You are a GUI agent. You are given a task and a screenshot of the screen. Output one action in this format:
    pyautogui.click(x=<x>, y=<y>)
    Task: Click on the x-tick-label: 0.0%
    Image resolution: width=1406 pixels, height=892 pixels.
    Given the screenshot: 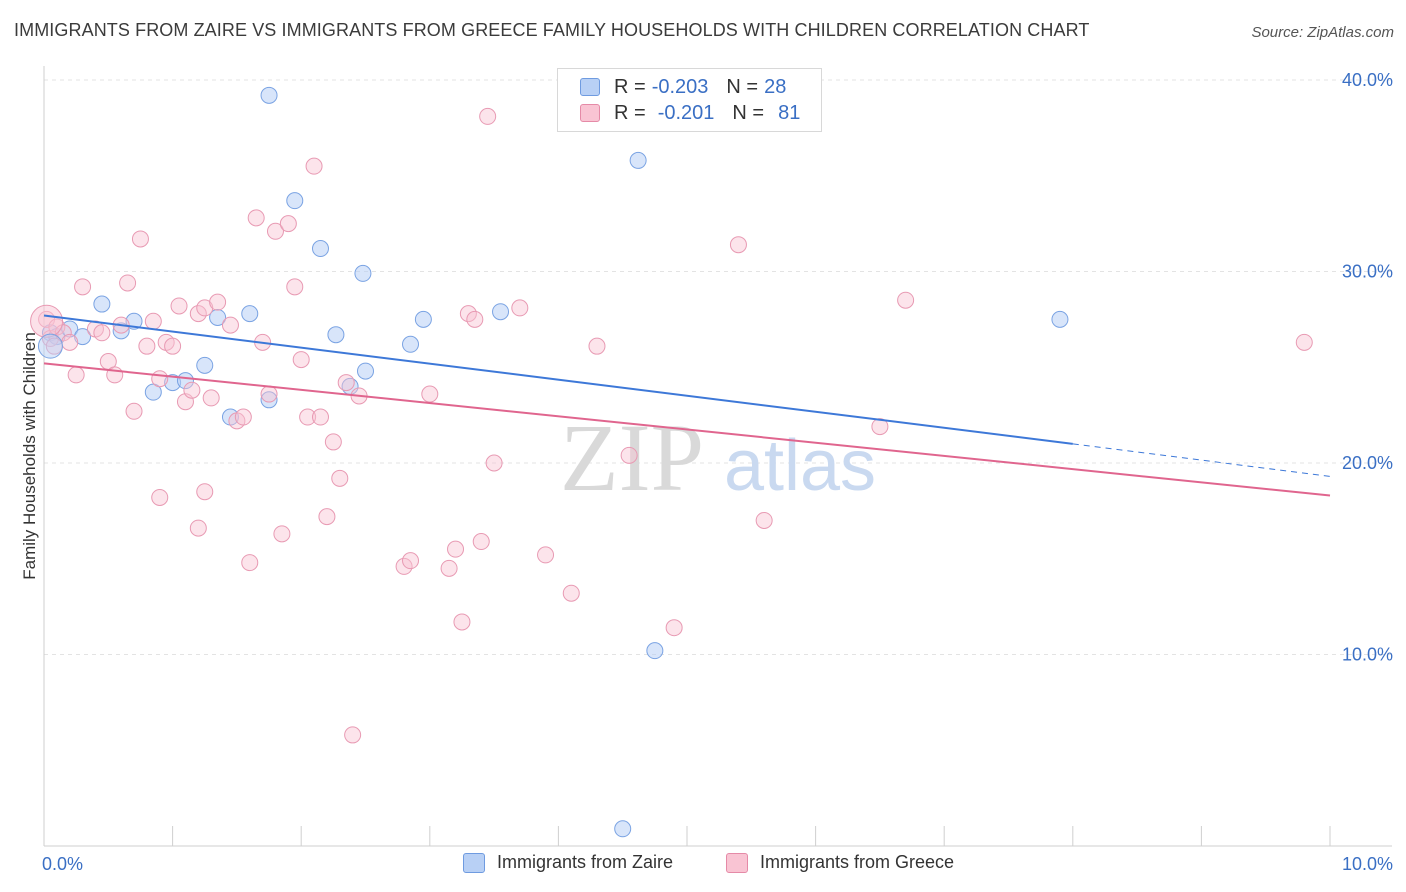 What is the action you would take?
    pyautogui.click(x=62, y=864)
    